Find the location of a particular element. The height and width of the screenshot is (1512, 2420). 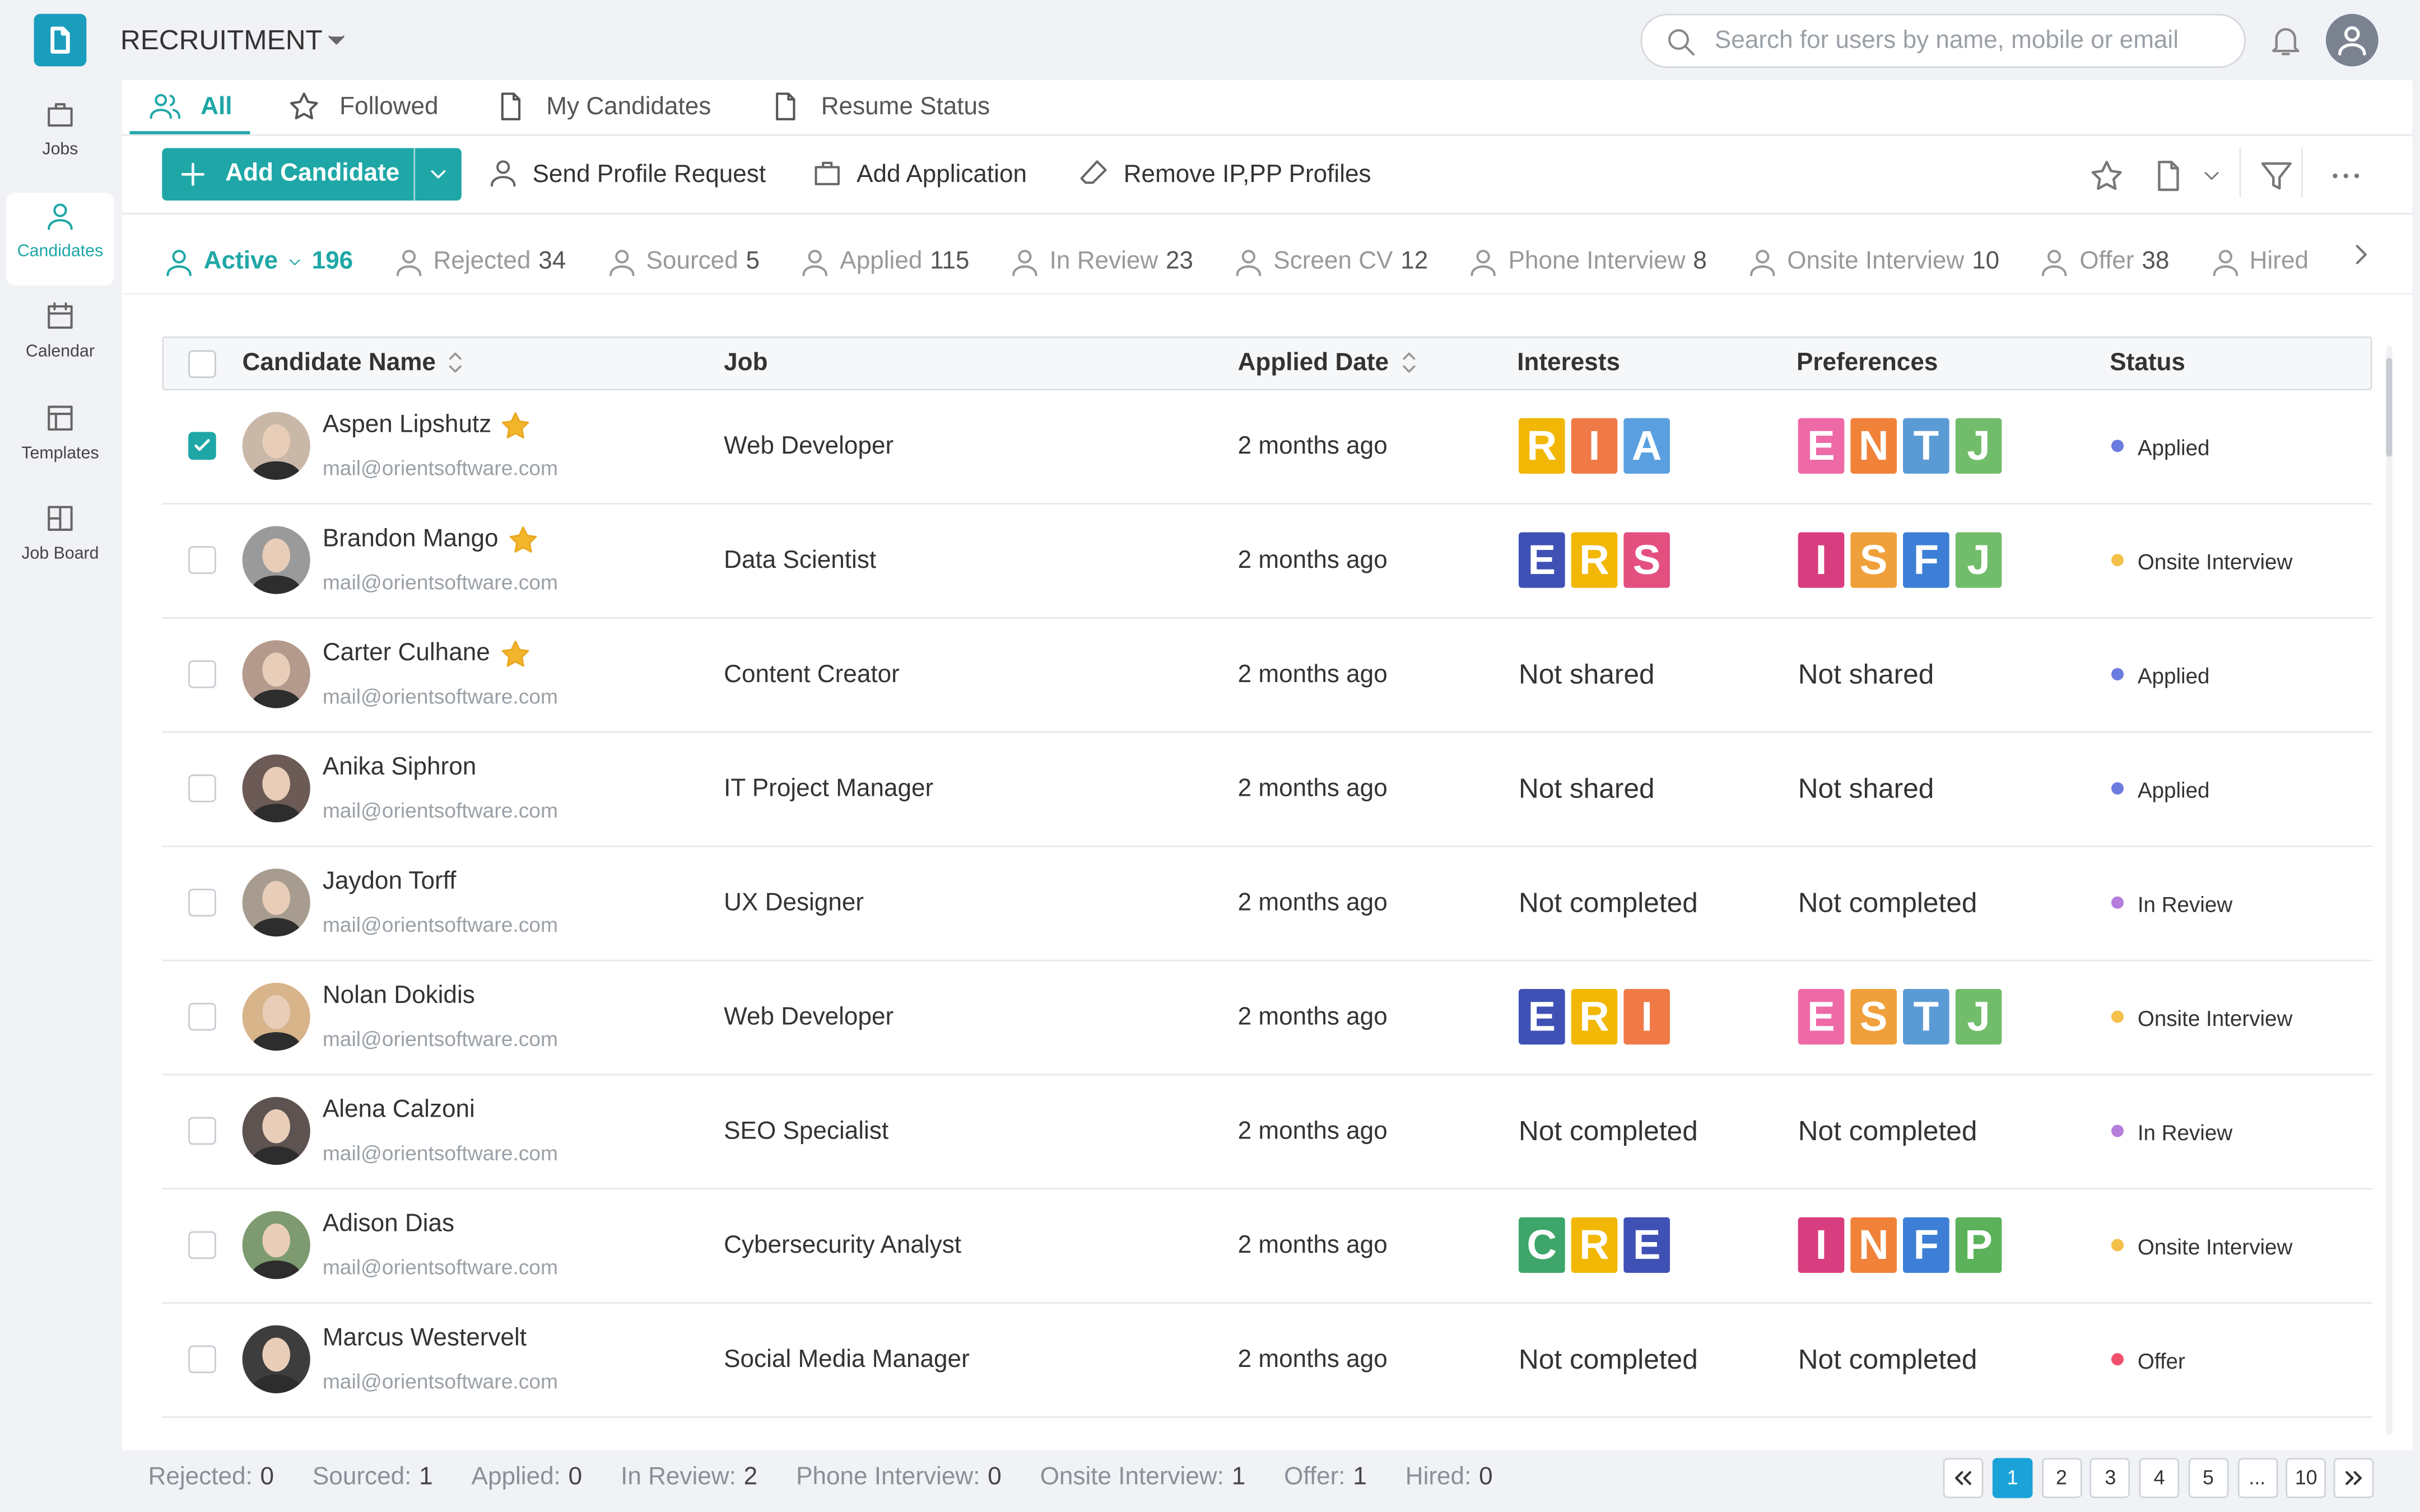

add-candidate-label: Add Candidate is located at coordinates (312, 174).